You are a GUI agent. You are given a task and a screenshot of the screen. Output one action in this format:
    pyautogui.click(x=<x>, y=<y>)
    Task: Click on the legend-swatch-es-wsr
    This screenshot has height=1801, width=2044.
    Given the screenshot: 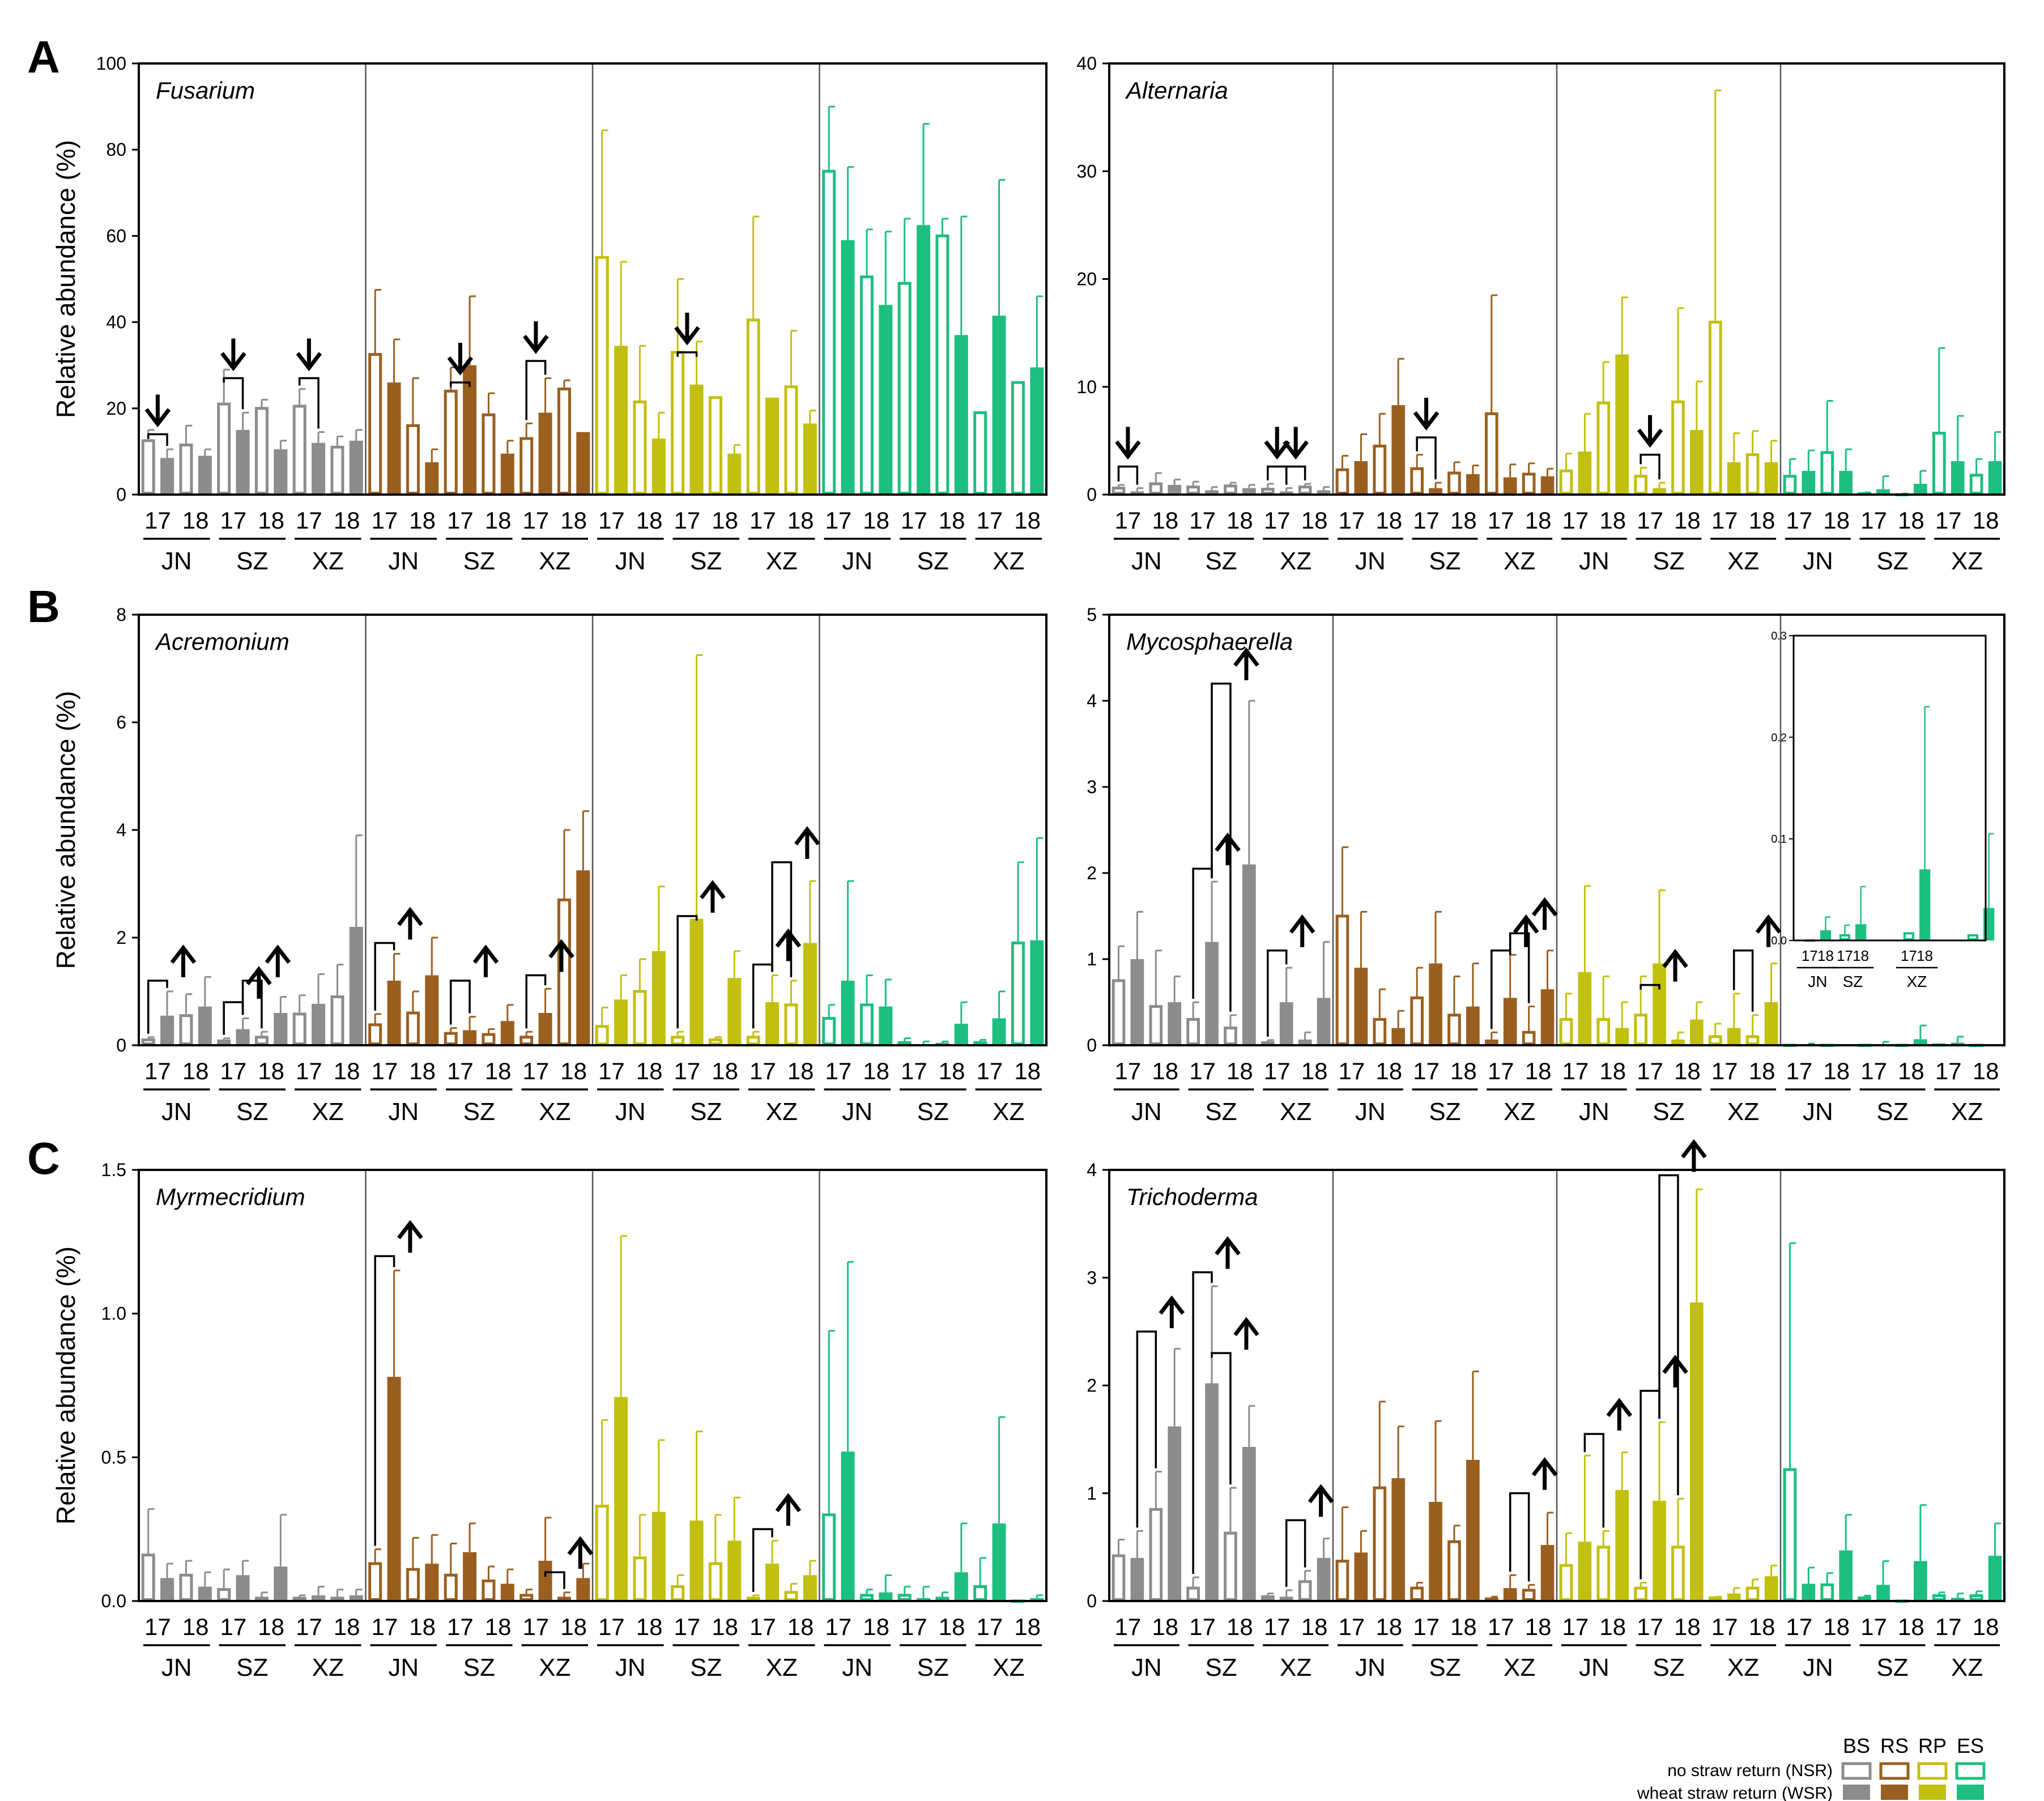 What is the action you would take?
    pyautogui.click(x=1970, y=1792)
    